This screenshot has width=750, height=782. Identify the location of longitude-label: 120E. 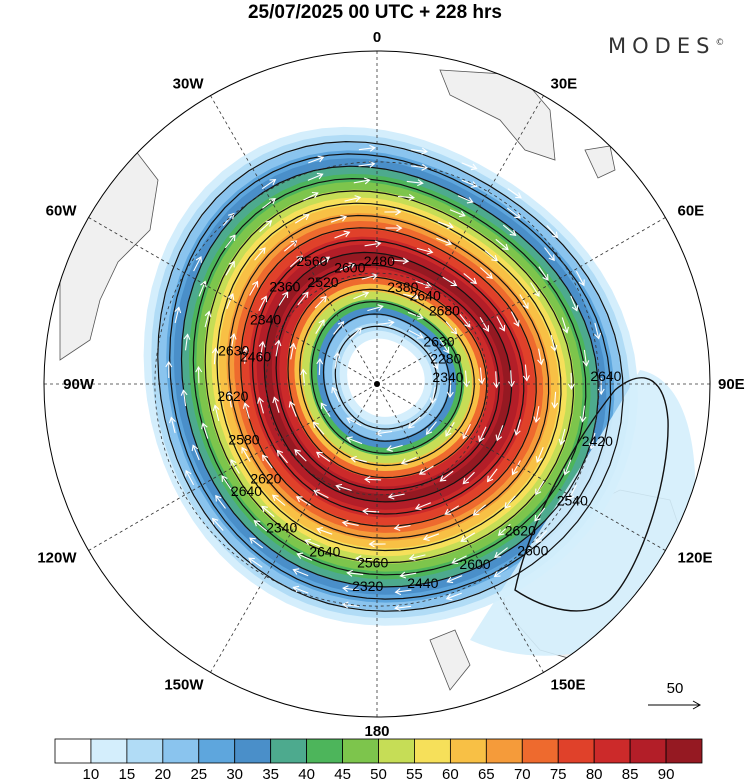
(695, 558).